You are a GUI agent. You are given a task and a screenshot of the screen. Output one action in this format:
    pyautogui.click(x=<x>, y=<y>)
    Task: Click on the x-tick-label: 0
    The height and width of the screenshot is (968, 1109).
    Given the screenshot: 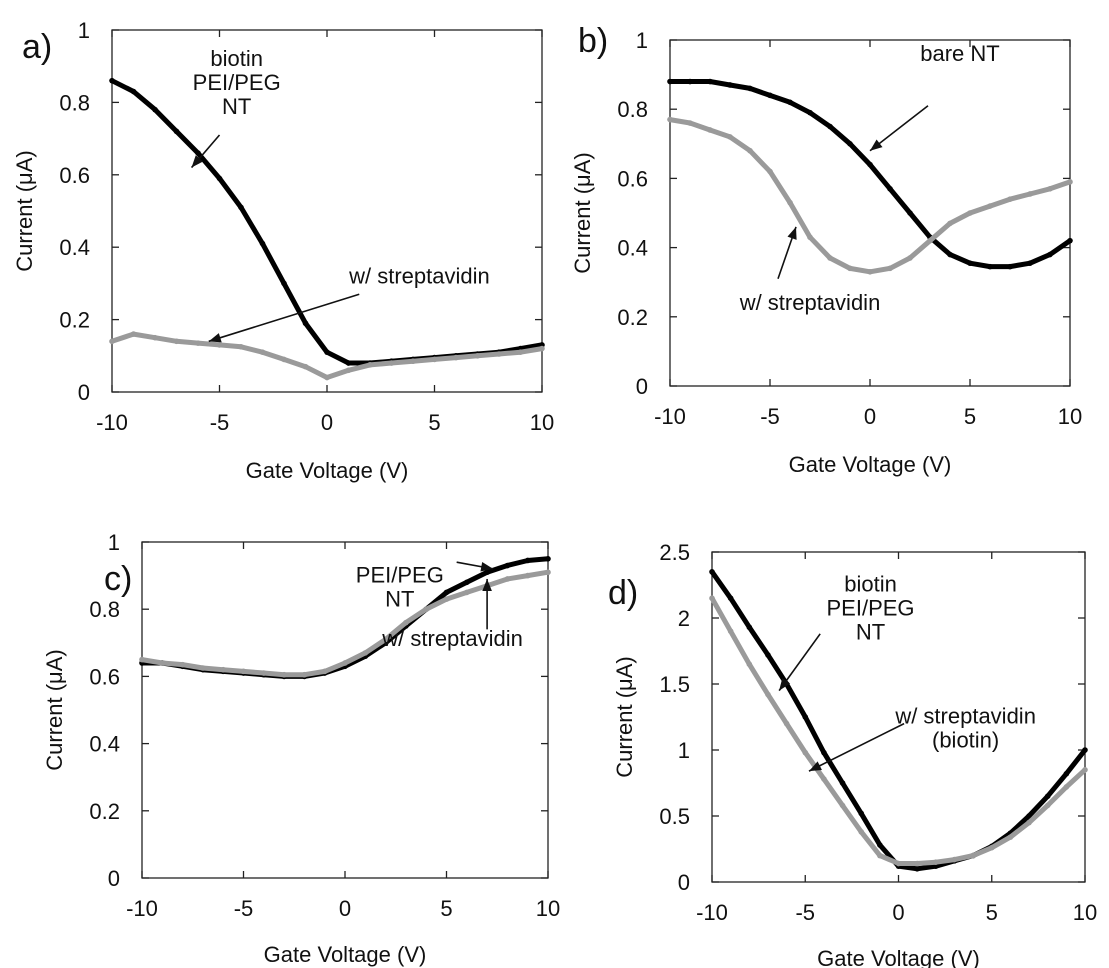 What is the action you would take?
    pyautogui.click(x=870, y=416)
    